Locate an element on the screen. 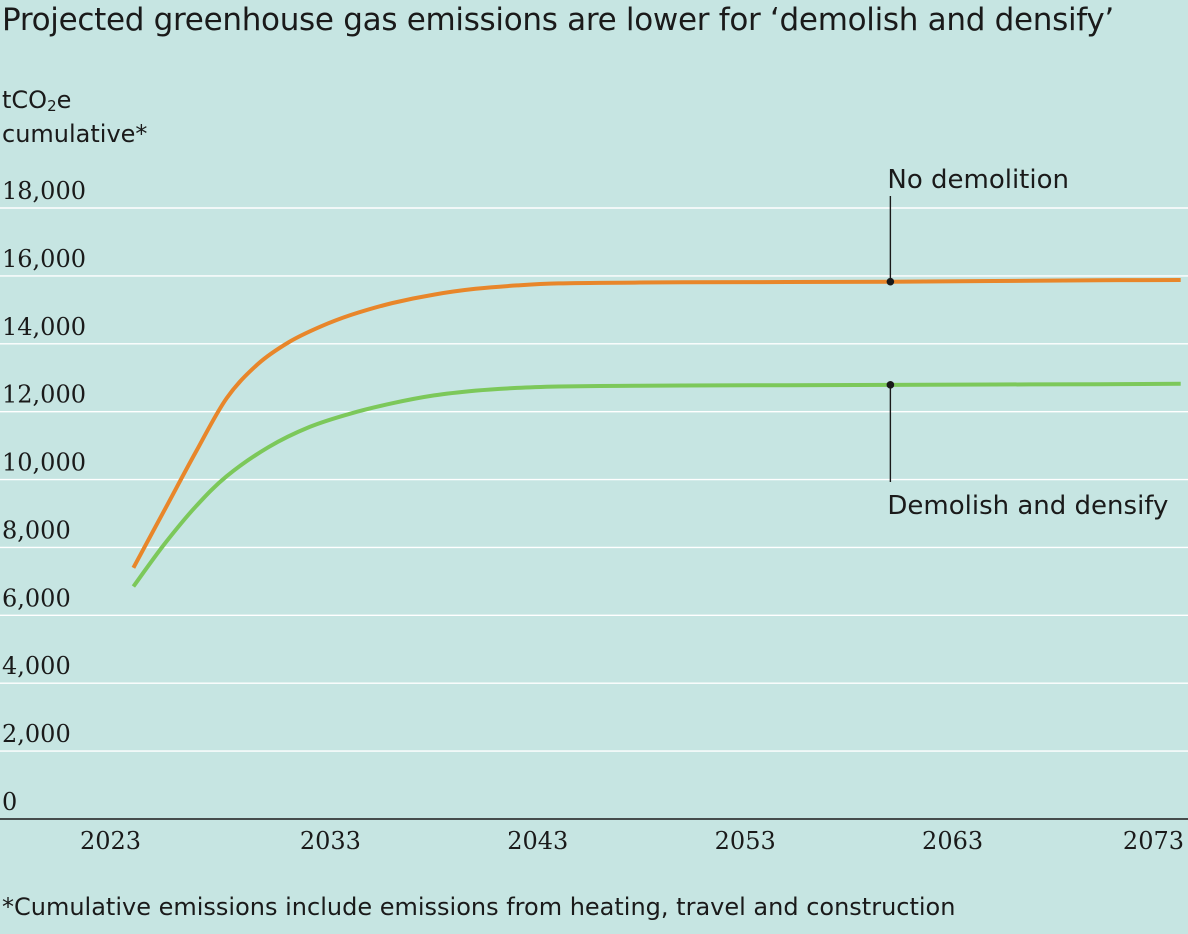 This screenshot has height=934, width=1188. annotation-dot-no-demolition is located at coordinates (890, 281).